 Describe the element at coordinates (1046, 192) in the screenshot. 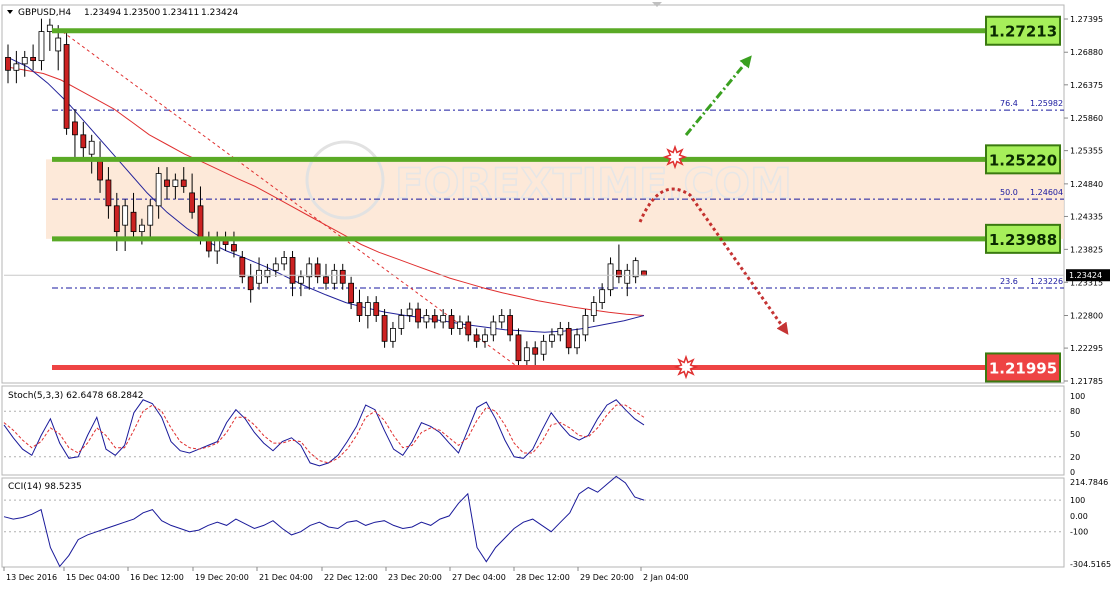

I see `fib-price-label: 1.24604` at that location.